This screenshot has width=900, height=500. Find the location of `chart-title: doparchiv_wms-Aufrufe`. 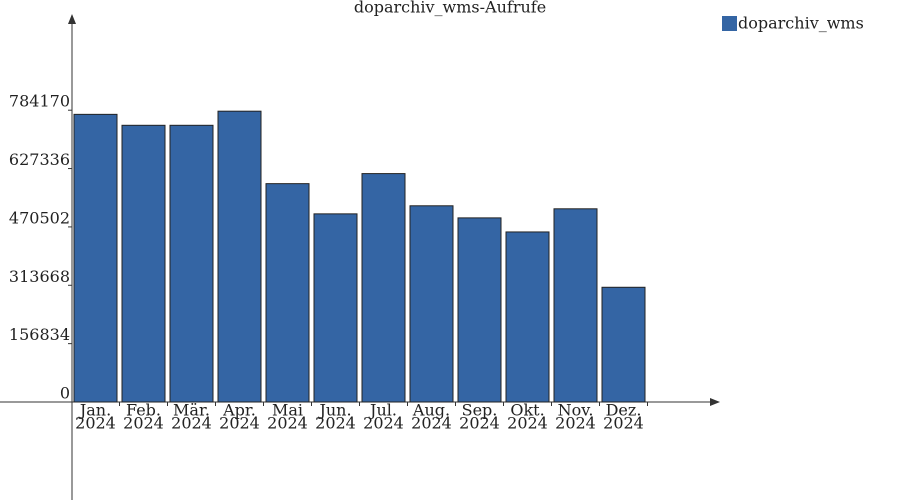

chart-title: doparchiv_wms-Aufrufe is located at coordinates (450, 8).